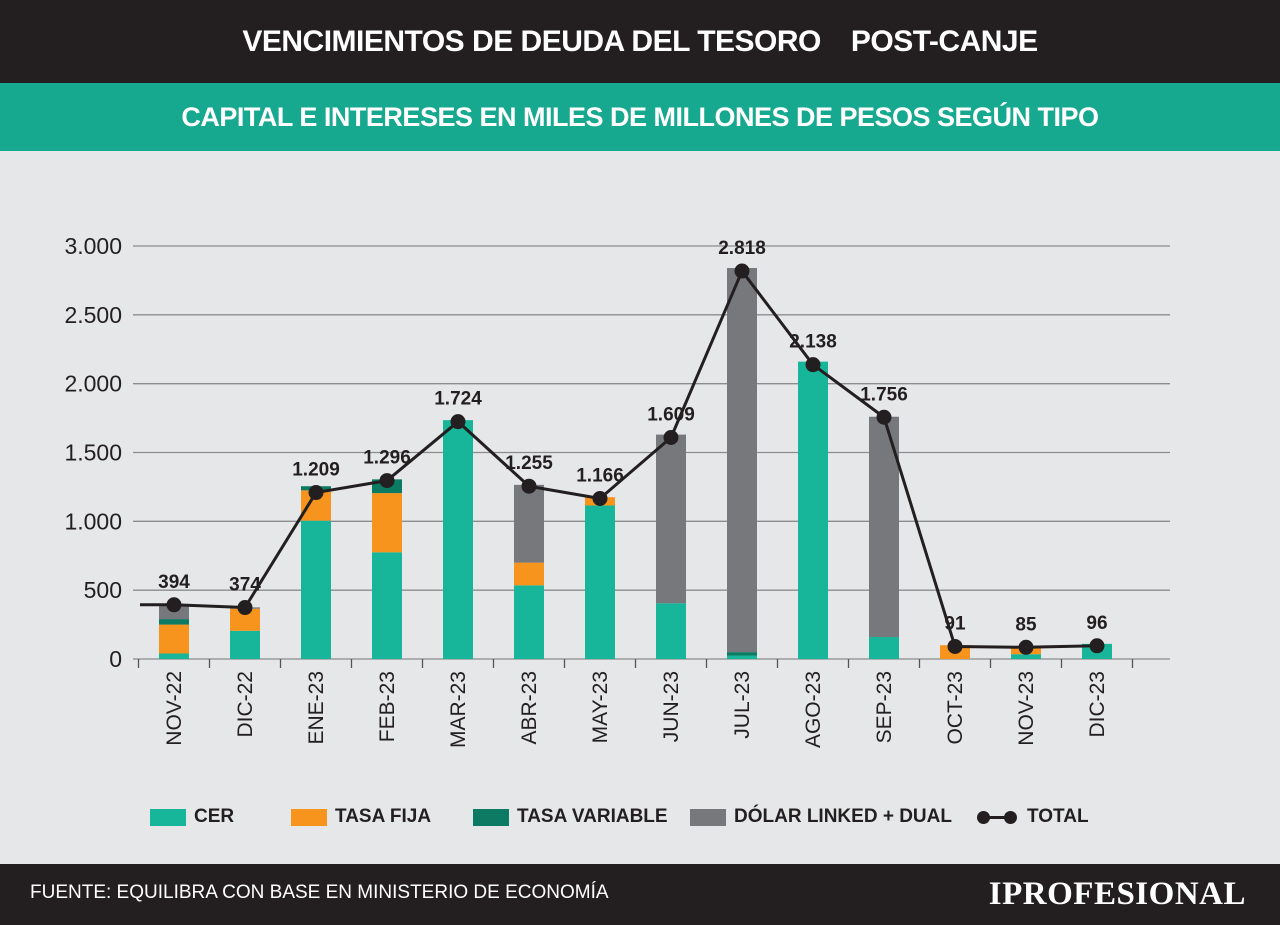 Image resolution: width=1280 pixels, height=925 pixels. I want to click on total-data-label: 394, so click(174, 582).